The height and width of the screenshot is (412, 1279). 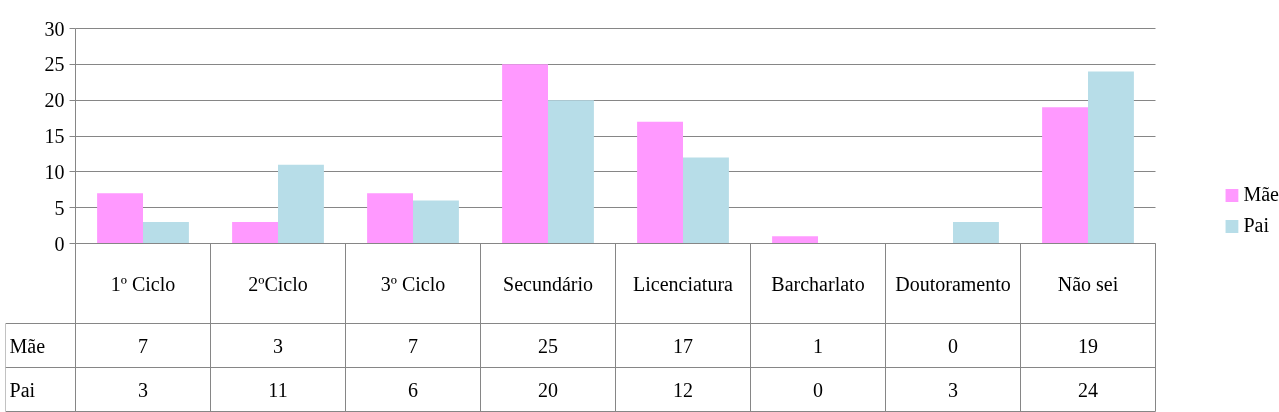 What do you see at coordinates (54, 136) in the screenshot?
I see `y-tick-label: 15` at bounding box center [54, 136].